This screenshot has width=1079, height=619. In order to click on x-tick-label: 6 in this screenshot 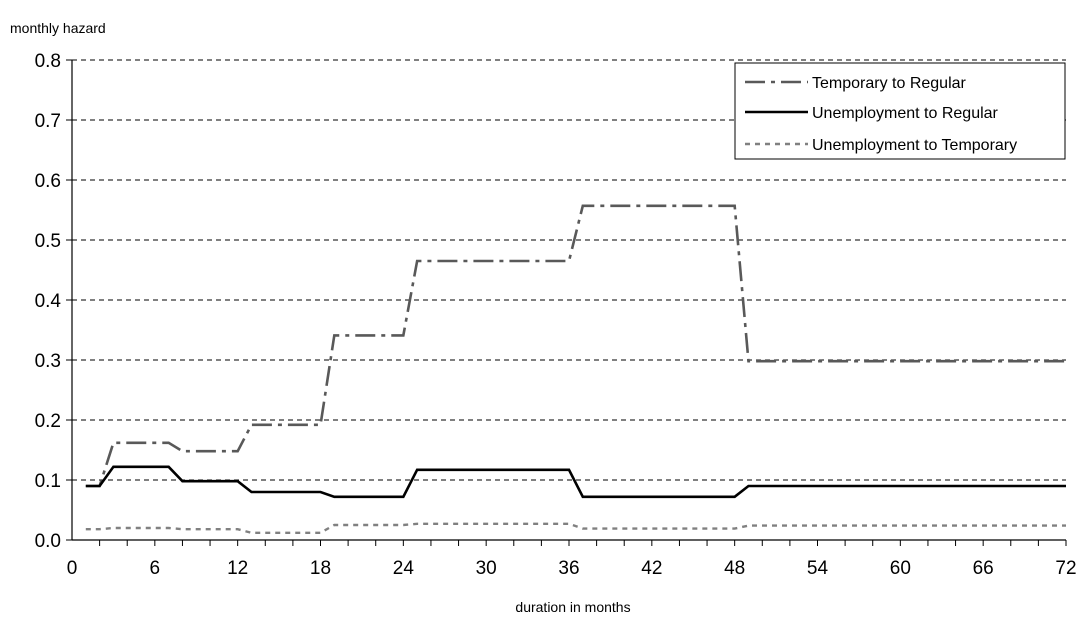, I will do `click(155, 568)`.